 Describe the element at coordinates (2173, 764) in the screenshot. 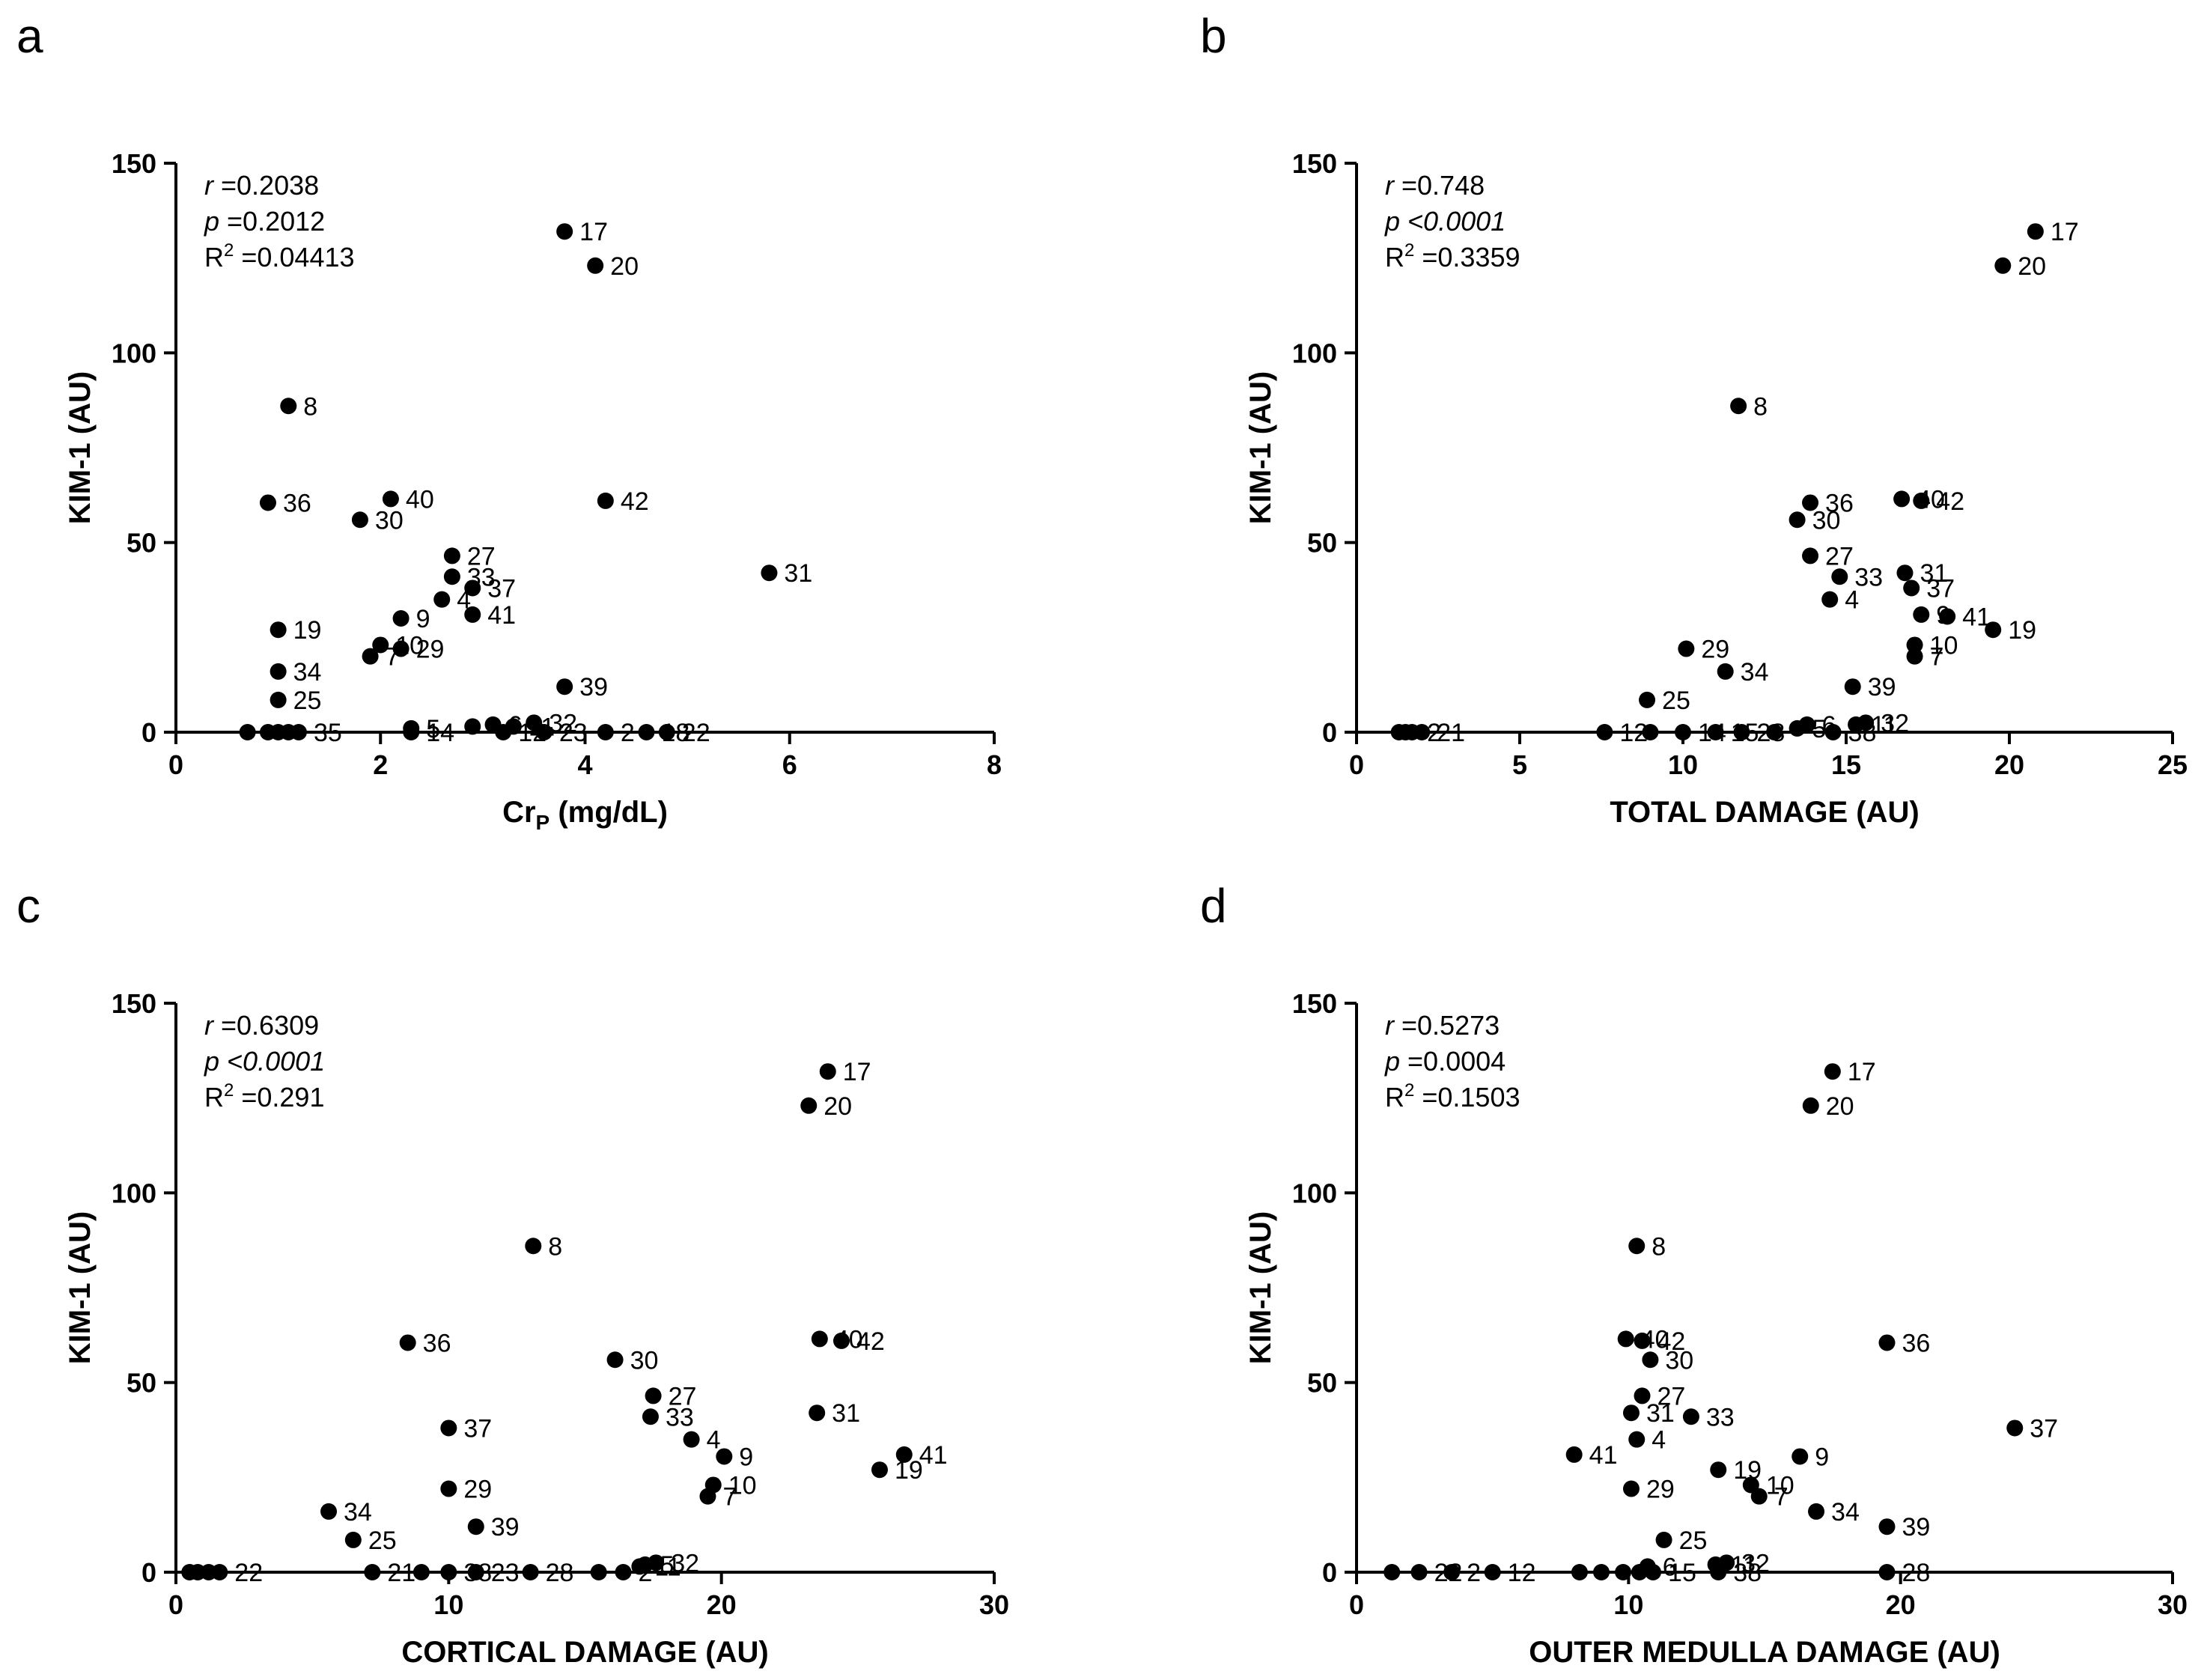

I see `x-tick-label: 25` at that location.